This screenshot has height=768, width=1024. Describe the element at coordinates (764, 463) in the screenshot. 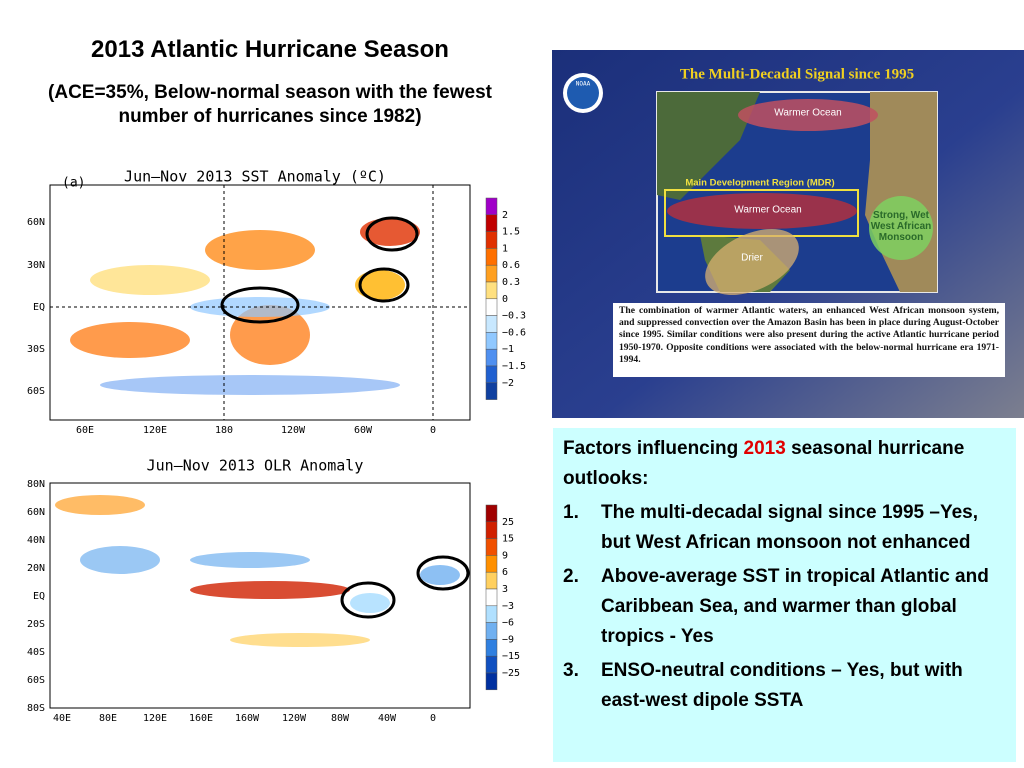

I see `heading-text: seasonal hurricane outlooks:` at that location.